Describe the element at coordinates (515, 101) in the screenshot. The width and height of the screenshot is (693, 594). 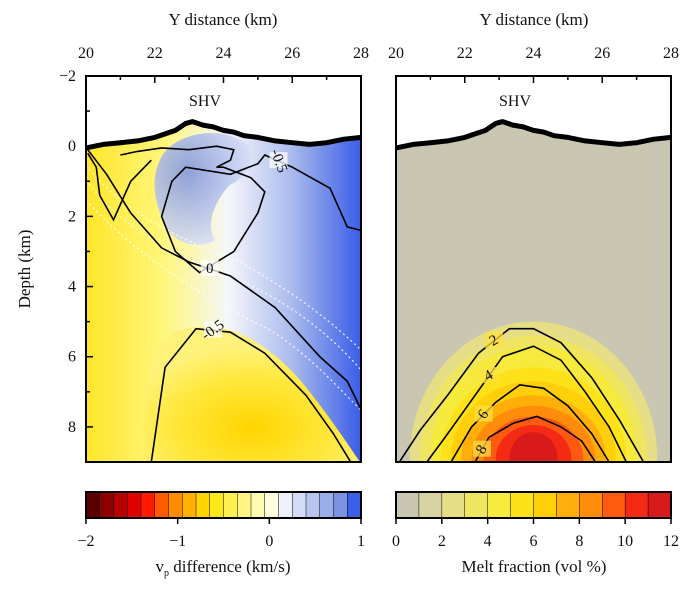
I see `melt-annotation-shv: SHV` at that location.